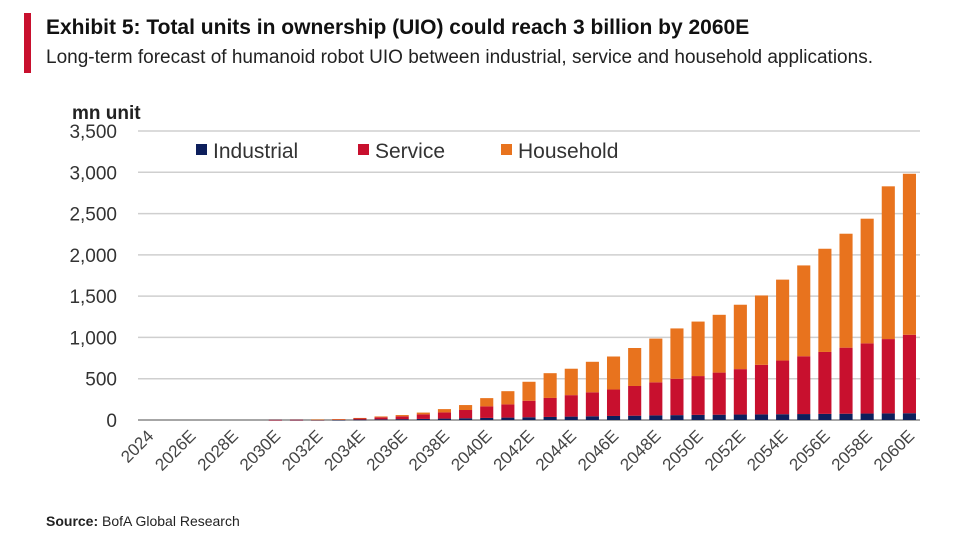 Image resolution: width=960 pixels, height=538 pixels. What do you see at coordinates (93, 297) in the screenshot?
I see `y-tick-label: 1,500` at bounding box center [93, 297].